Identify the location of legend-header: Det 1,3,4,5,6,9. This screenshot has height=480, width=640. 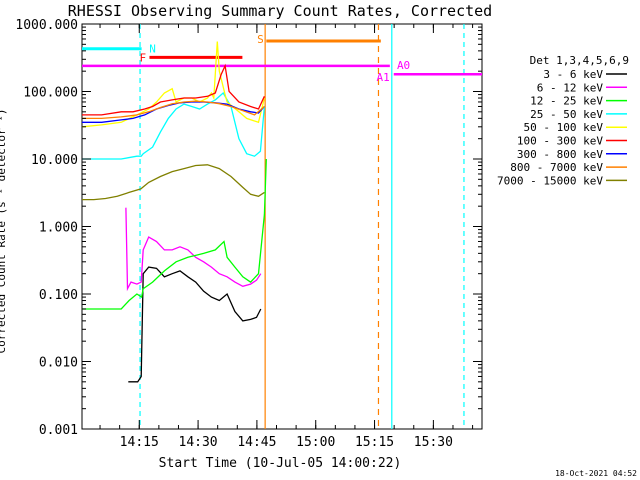
(579, 60).